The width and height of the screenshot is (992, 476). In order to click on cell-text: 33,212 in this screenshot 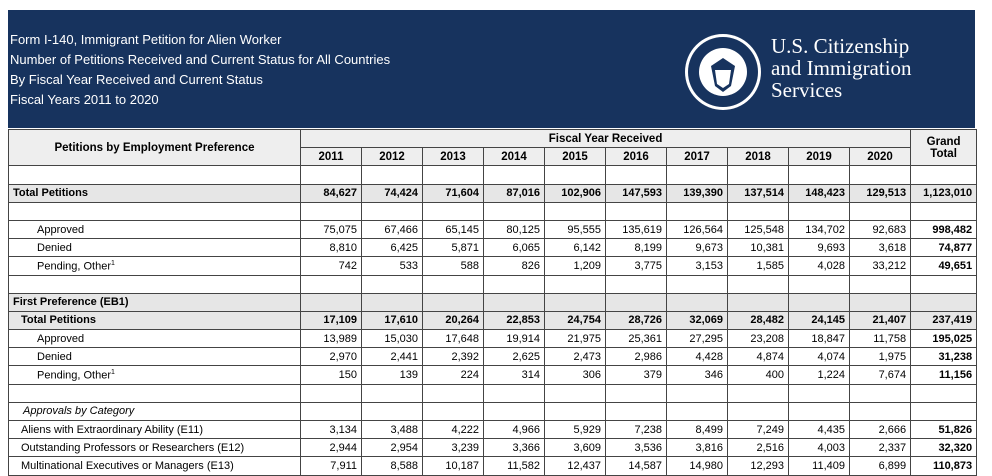, I will do `click(889, 265)`.